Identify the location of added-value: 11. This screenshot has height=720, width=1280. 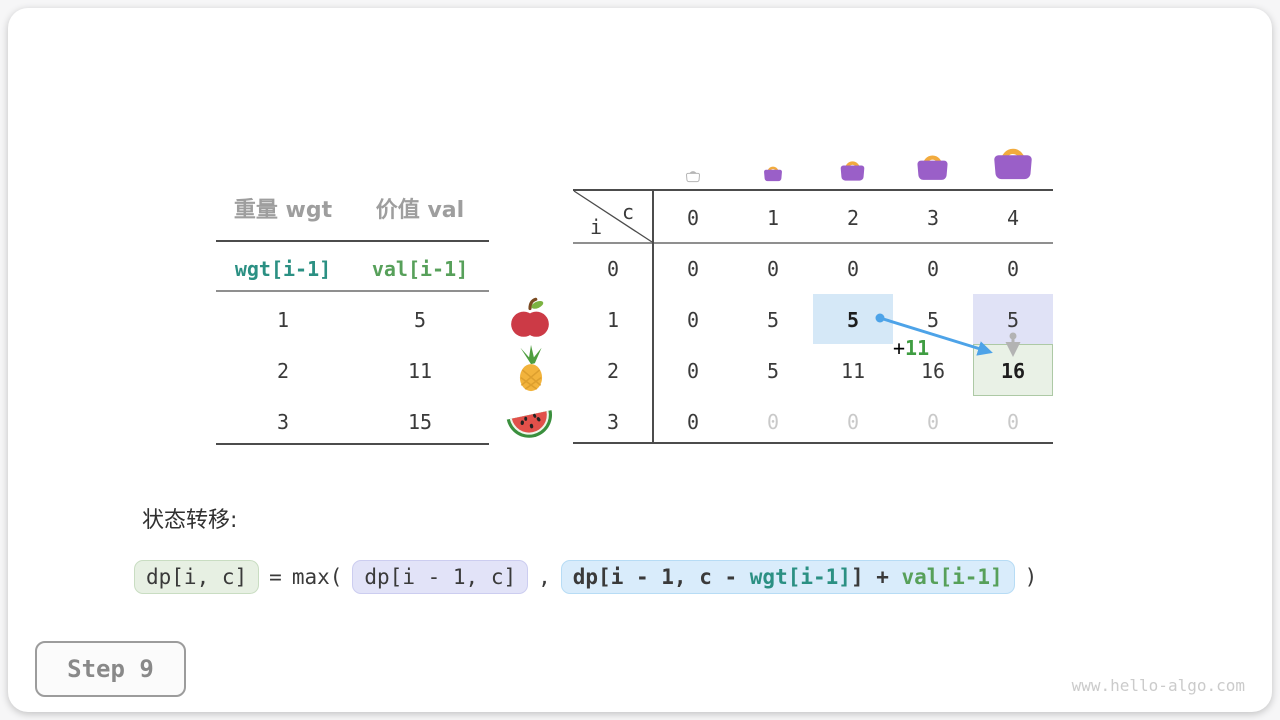
(917, 348).